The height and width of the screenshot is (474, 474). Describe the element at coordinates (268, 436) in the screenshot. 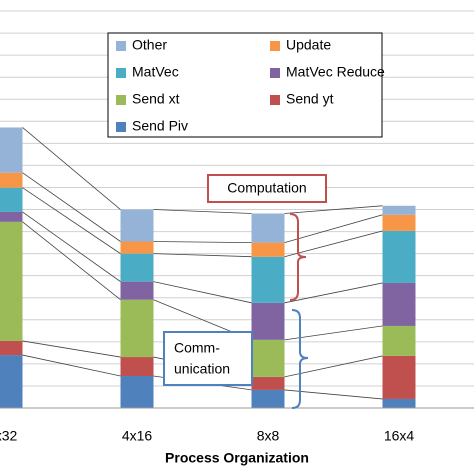

I see `x-tick-label: 8x8` at that location.